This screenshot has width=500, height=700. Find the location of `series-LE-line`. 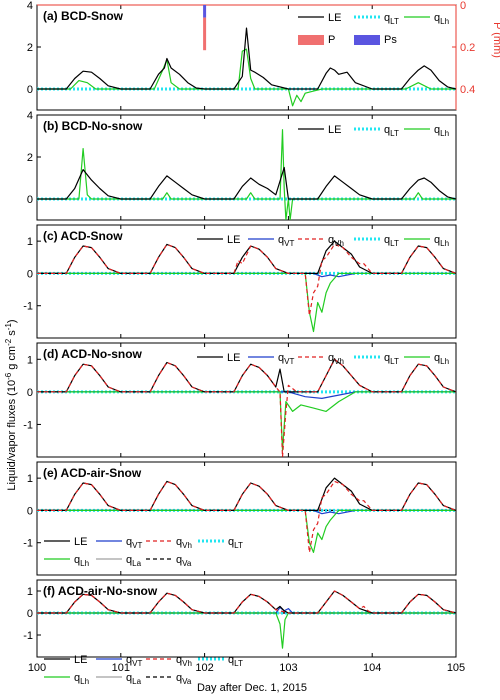

series-LE-line is located at coordinates (246, 494).